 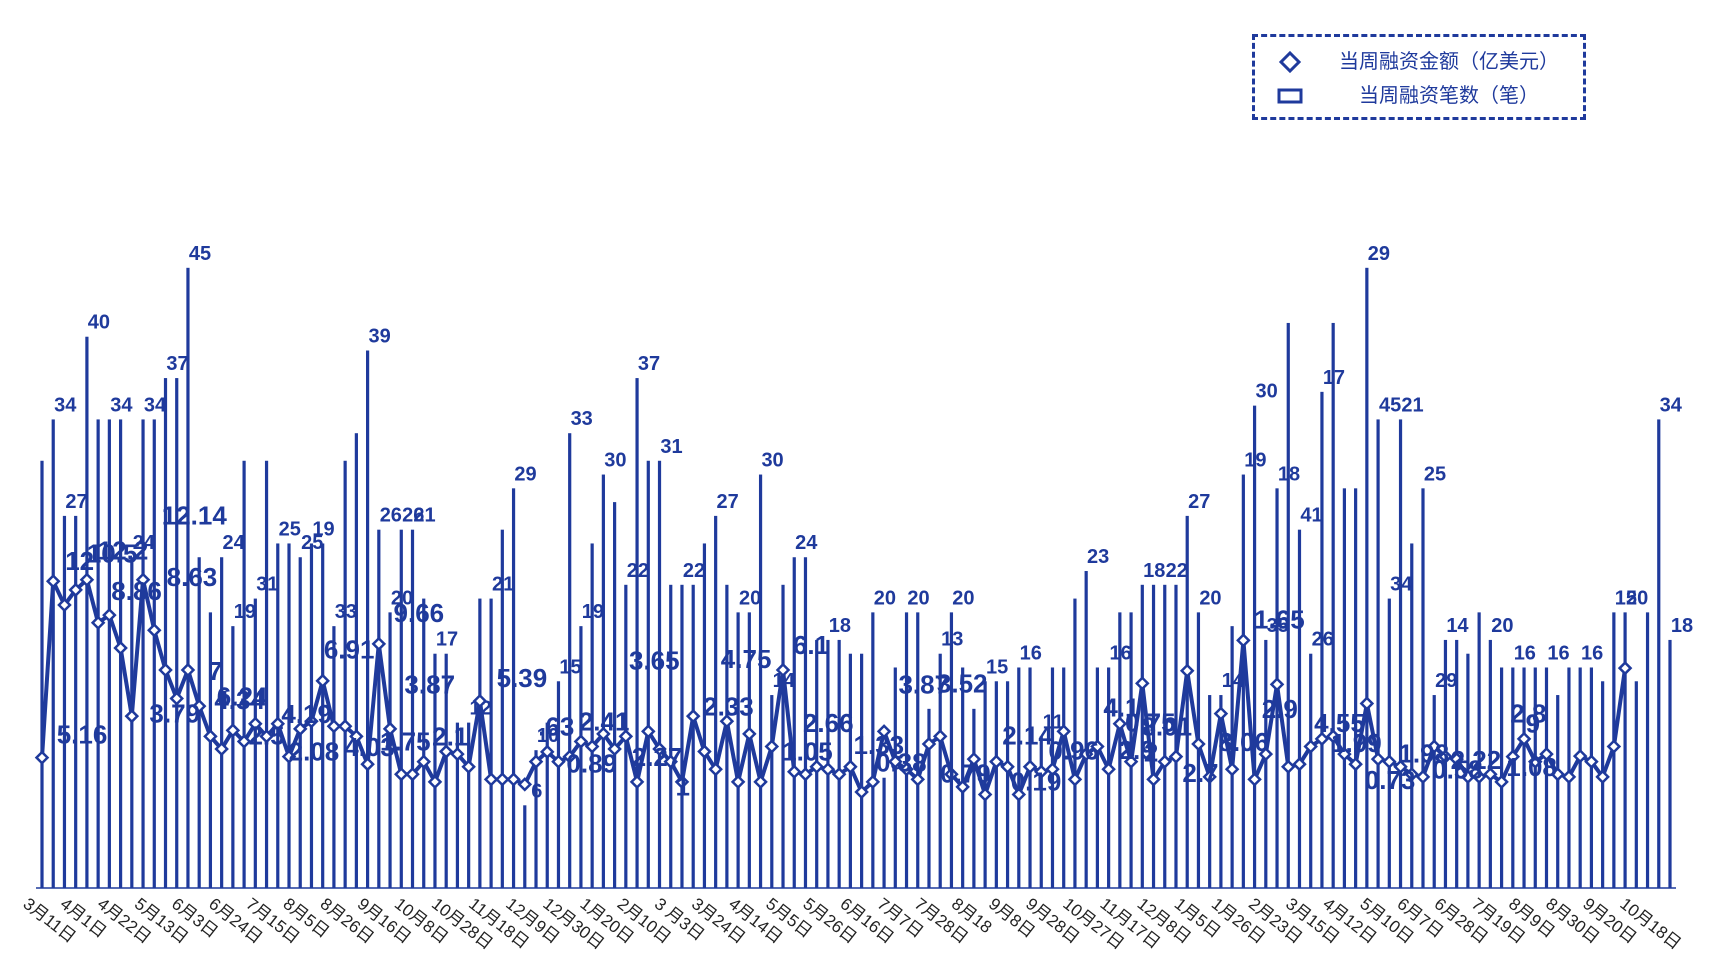 What do you see at coordinates (683, 787) in the screenshot?
I see `amount-data-label: 1` at bounding box center [683, 787].